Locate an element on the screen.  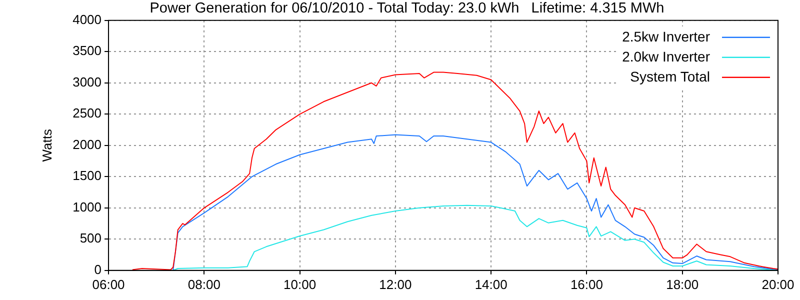
x-tick-label: 14:00 is located at coordinates (491, 284).